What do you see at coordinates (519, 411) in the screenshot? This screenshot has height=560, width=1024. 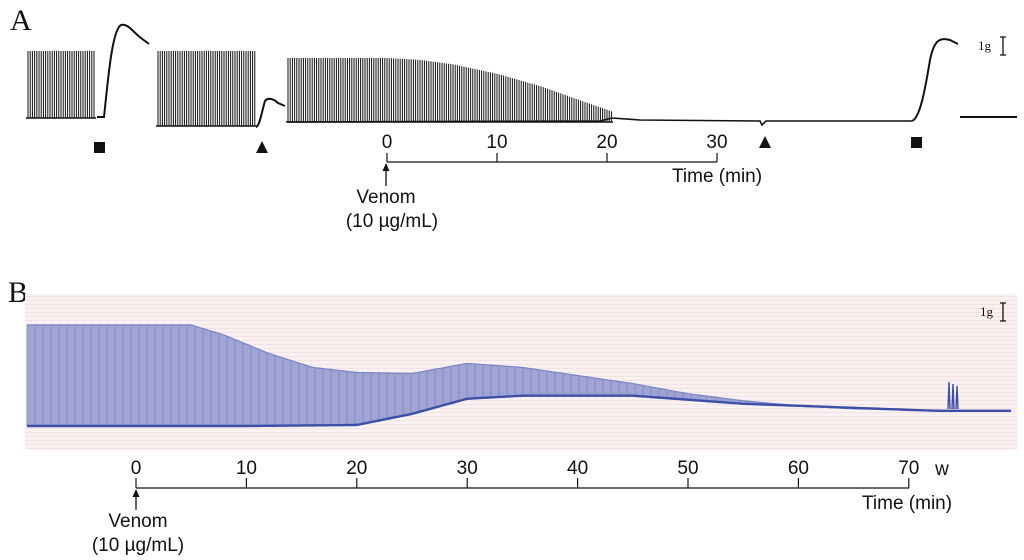 I see `panel-b-baseline` at bounding box center [519, 411].